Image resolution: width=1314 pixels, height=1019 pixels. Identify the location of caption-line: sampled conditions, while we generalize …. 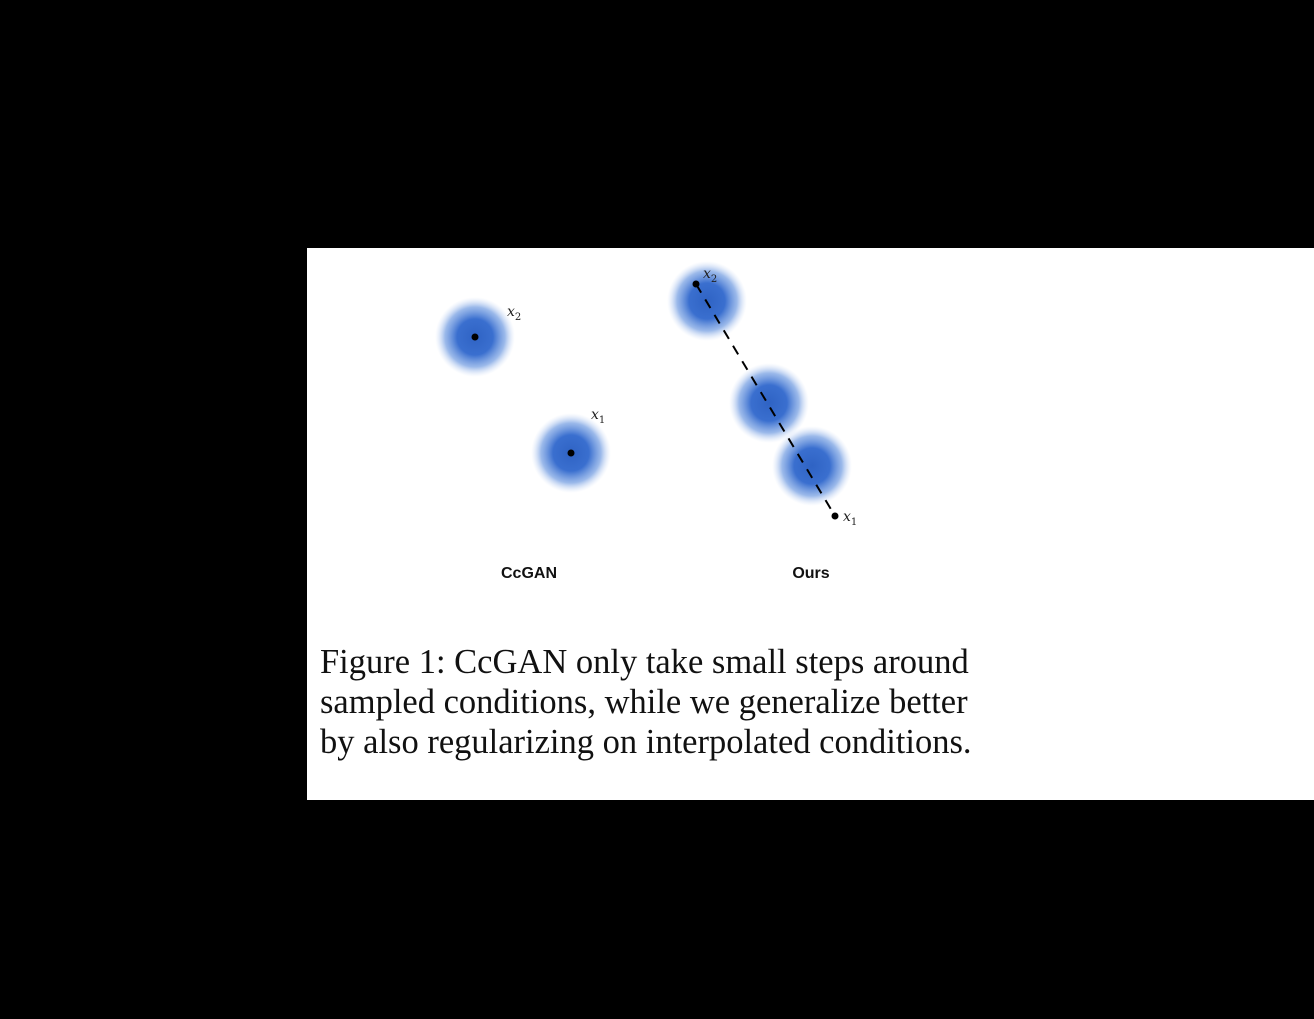
(644, 702).